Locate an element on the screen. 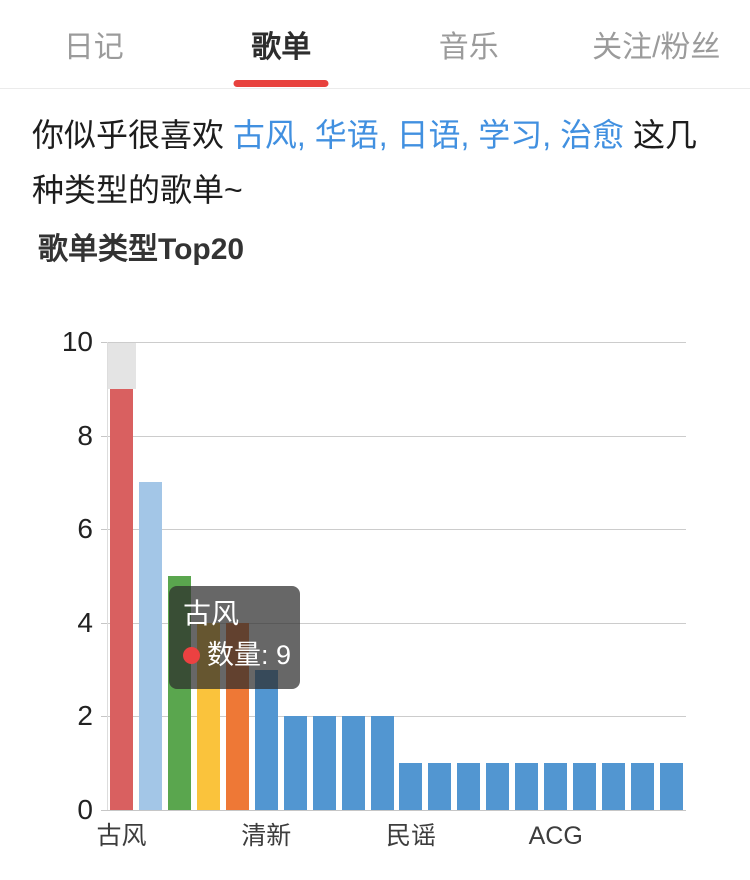 The height and width of the screenshot is (880, 750). tab-music-label: 音乐 is located at coordinates (468, 47).